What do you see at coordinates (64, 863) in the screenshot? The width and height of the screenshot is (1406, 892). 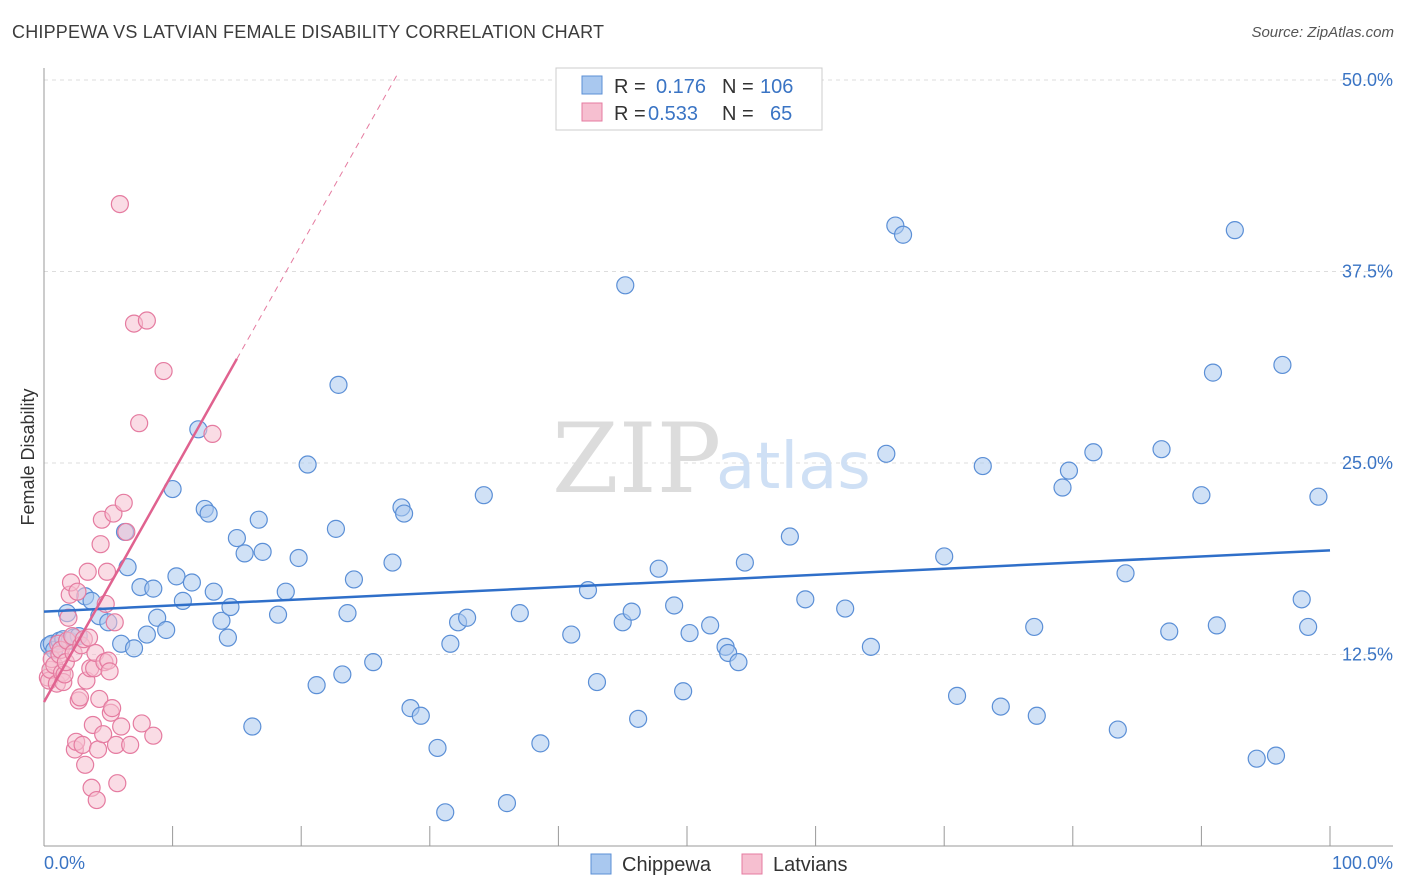 I see `x-tick-label-min: 0.0%` at bounding box center [64, 863].